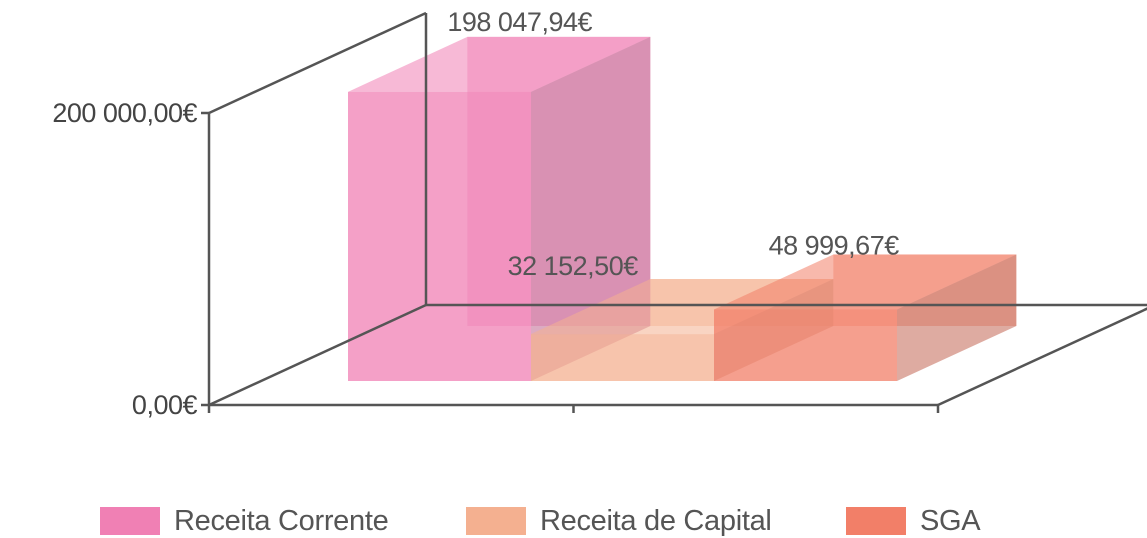  What do you see at coordinates (950, 521) in the screenshot?
I see `legend-label: SGA` at bounding box center [950, 521].